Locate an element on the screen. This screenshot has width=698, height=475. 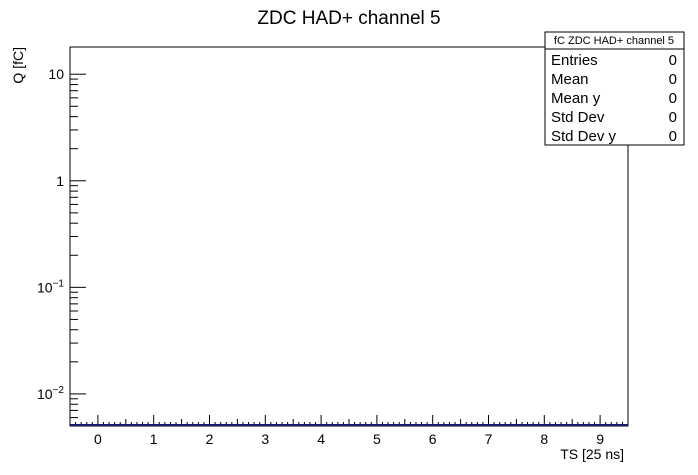
y-tick-label: 10 is located at coordinates (56, 74).